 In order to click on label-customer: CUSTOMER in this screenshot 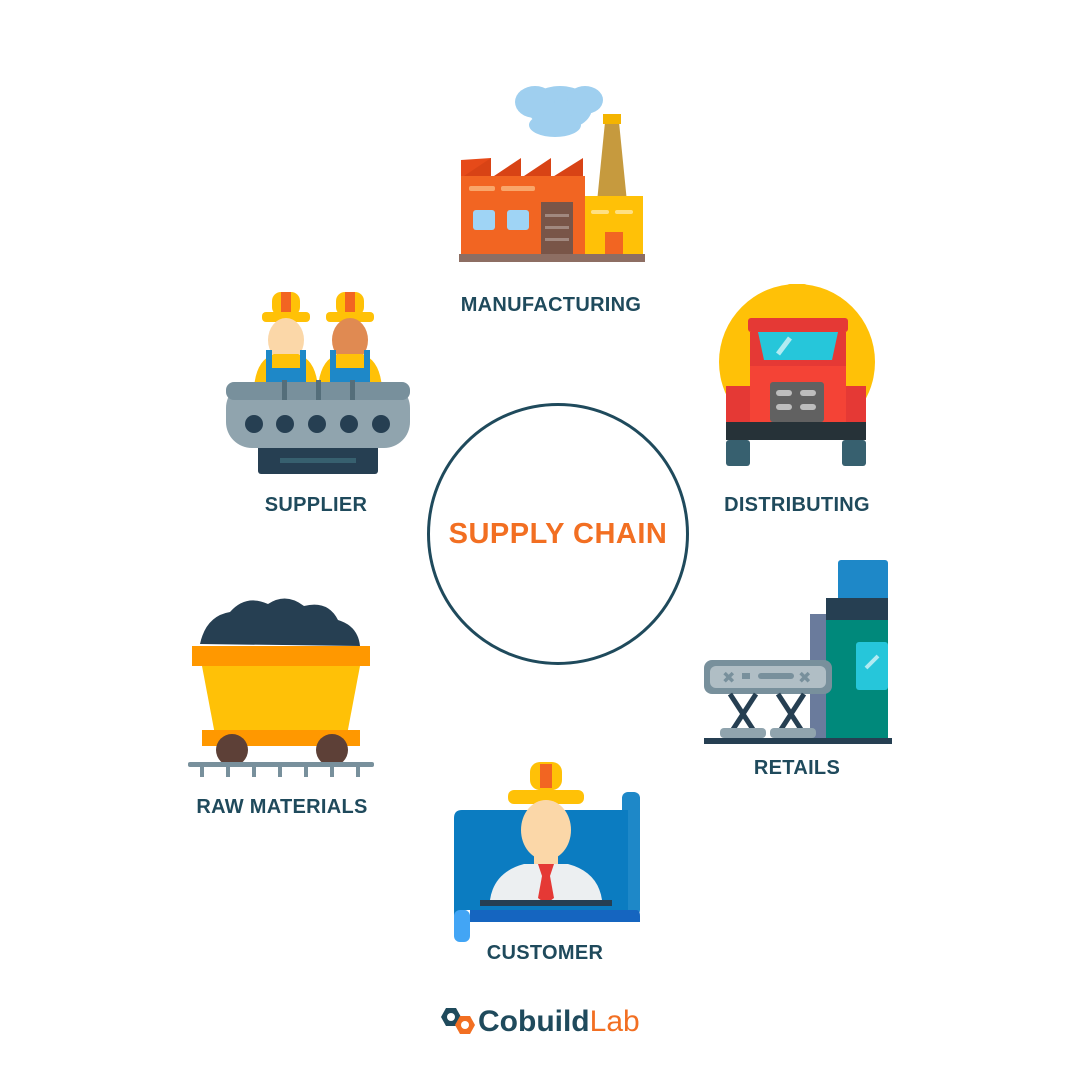, I will do `click(545, 953)`.